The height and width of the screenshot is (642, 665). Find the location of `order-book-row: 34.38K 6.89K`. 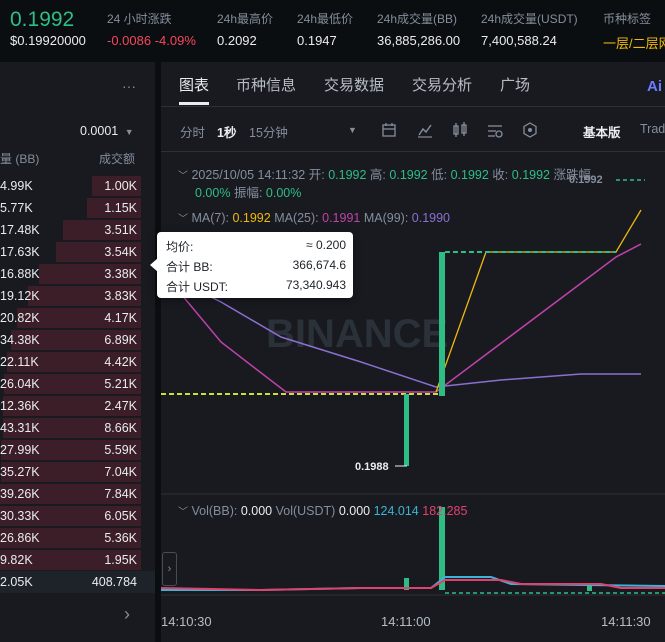

order-book-row: 34.38K 6.89K is located at coordinates (77, 340).